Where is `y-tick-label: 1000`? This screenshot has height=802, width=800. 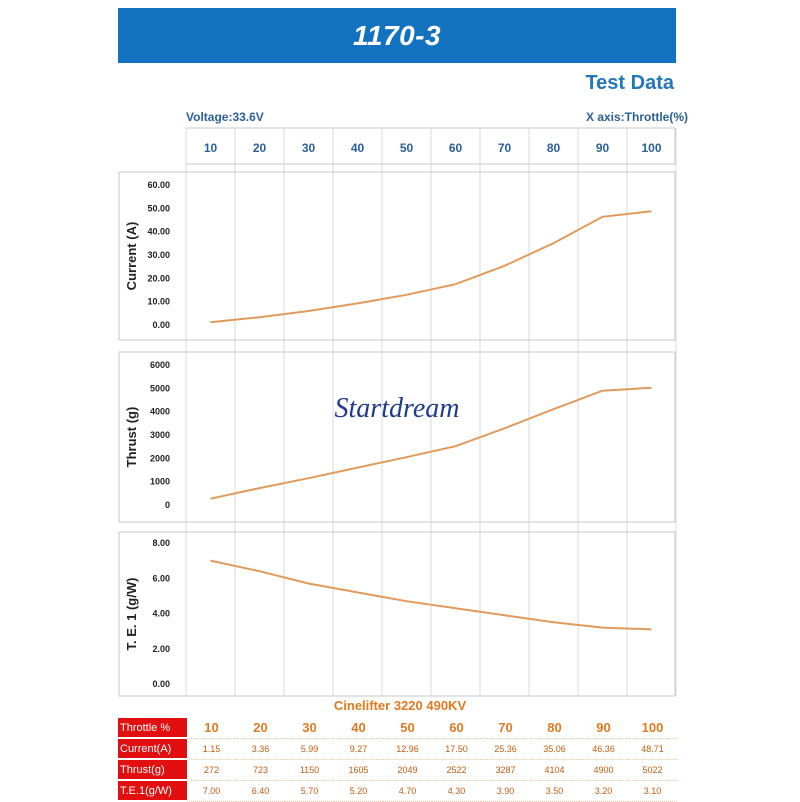
y-tick-label: 1000 is located at coordinates (160, 482).